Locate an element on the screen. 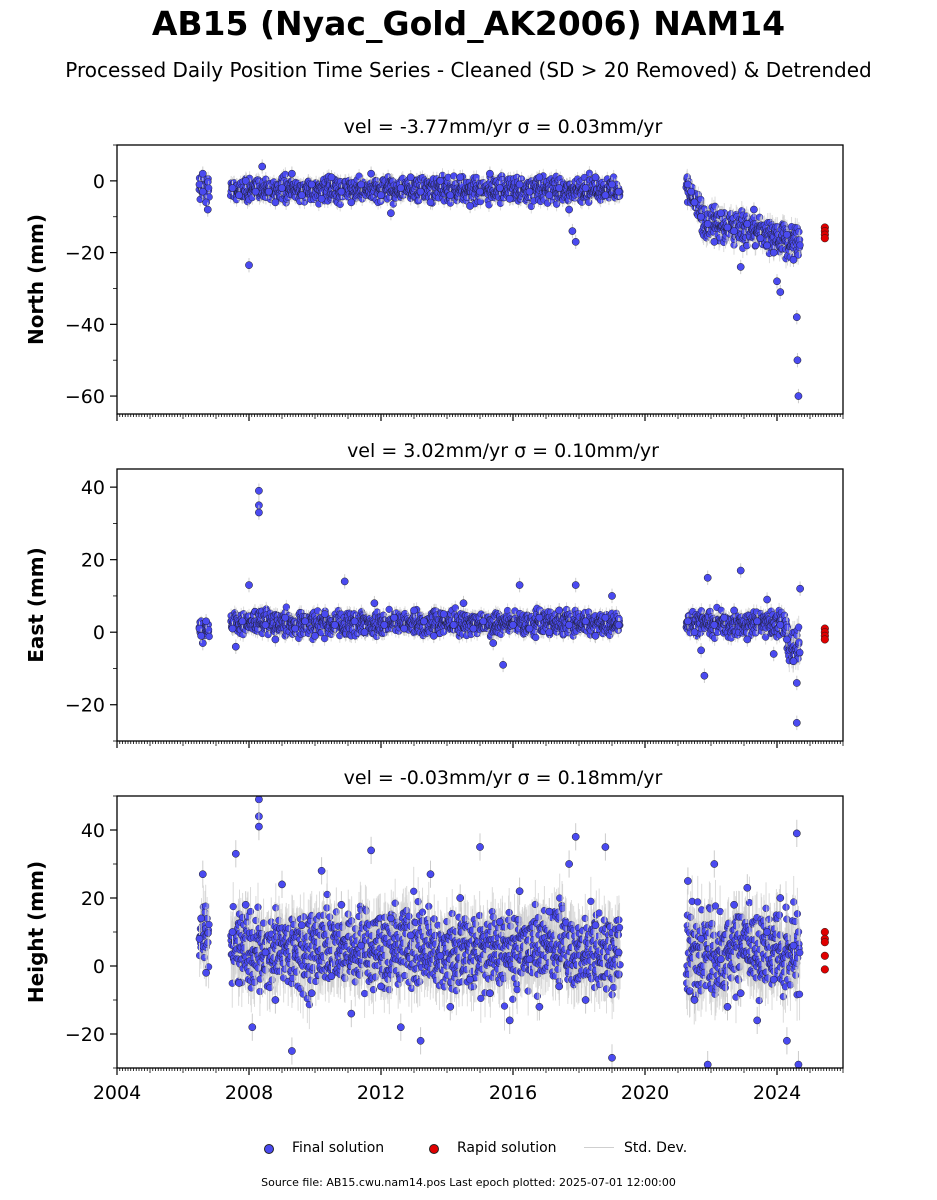  y-tick-label: −40 is located at coordinates (85, 325).